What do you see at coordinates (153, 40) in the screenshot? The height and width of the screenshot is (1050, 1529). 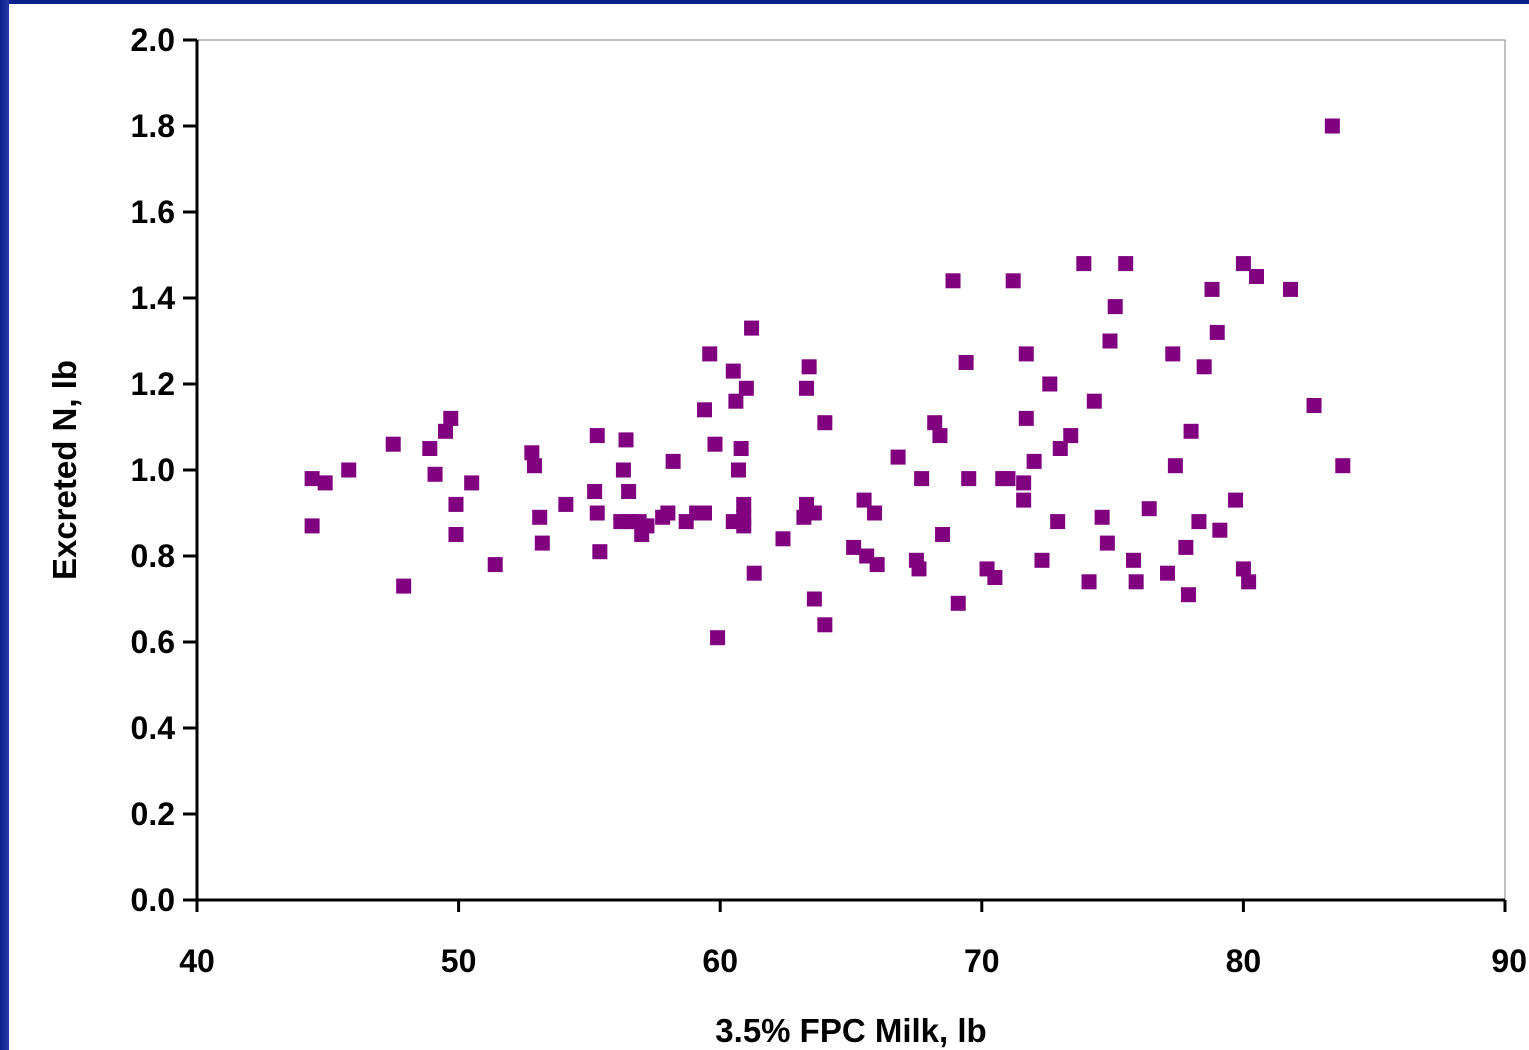 I see `y-tick-label: 2.0` at bounding box center [153, 40].